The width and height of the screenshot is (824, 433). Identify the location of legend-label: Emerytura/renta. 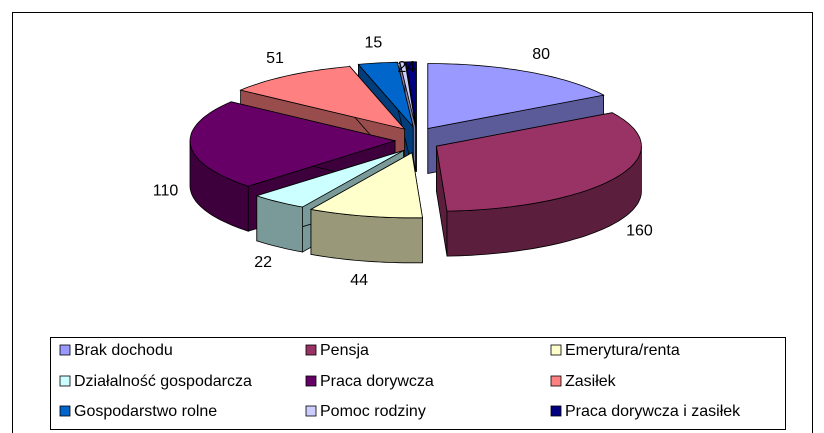
(622, 350).